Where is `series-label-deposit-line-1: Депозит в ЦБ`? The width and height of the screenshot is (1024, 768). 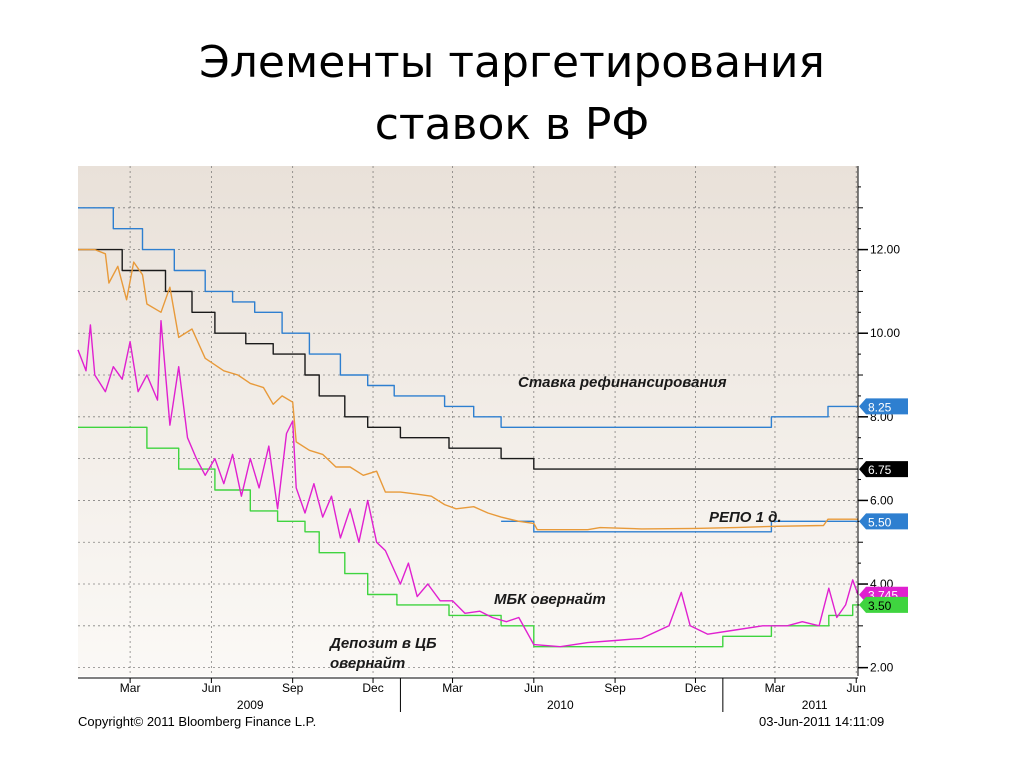 series-label-deposit-line-1: Депозит в ЦБ is located at coordinates (382, 643).